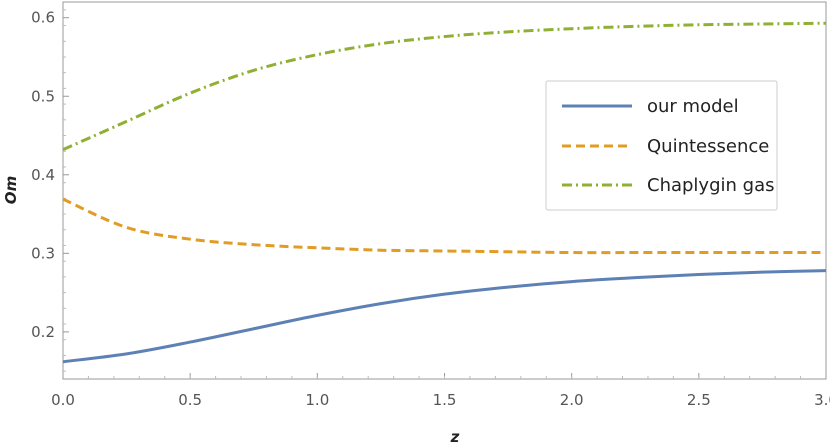 The width and height of the screenshot is (830, 446). What do you see at coordinates (190, 400) in the screenshot?
I see `x-tick-label: 0.5` at bounding box center [190, 400].